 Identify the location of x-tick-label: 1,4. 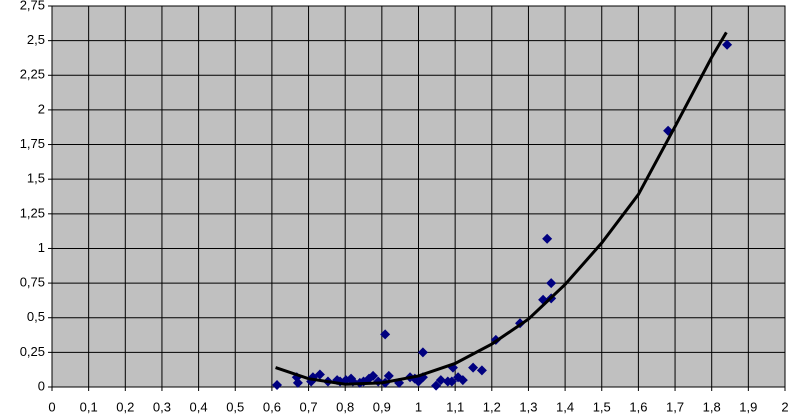
(565, 406).